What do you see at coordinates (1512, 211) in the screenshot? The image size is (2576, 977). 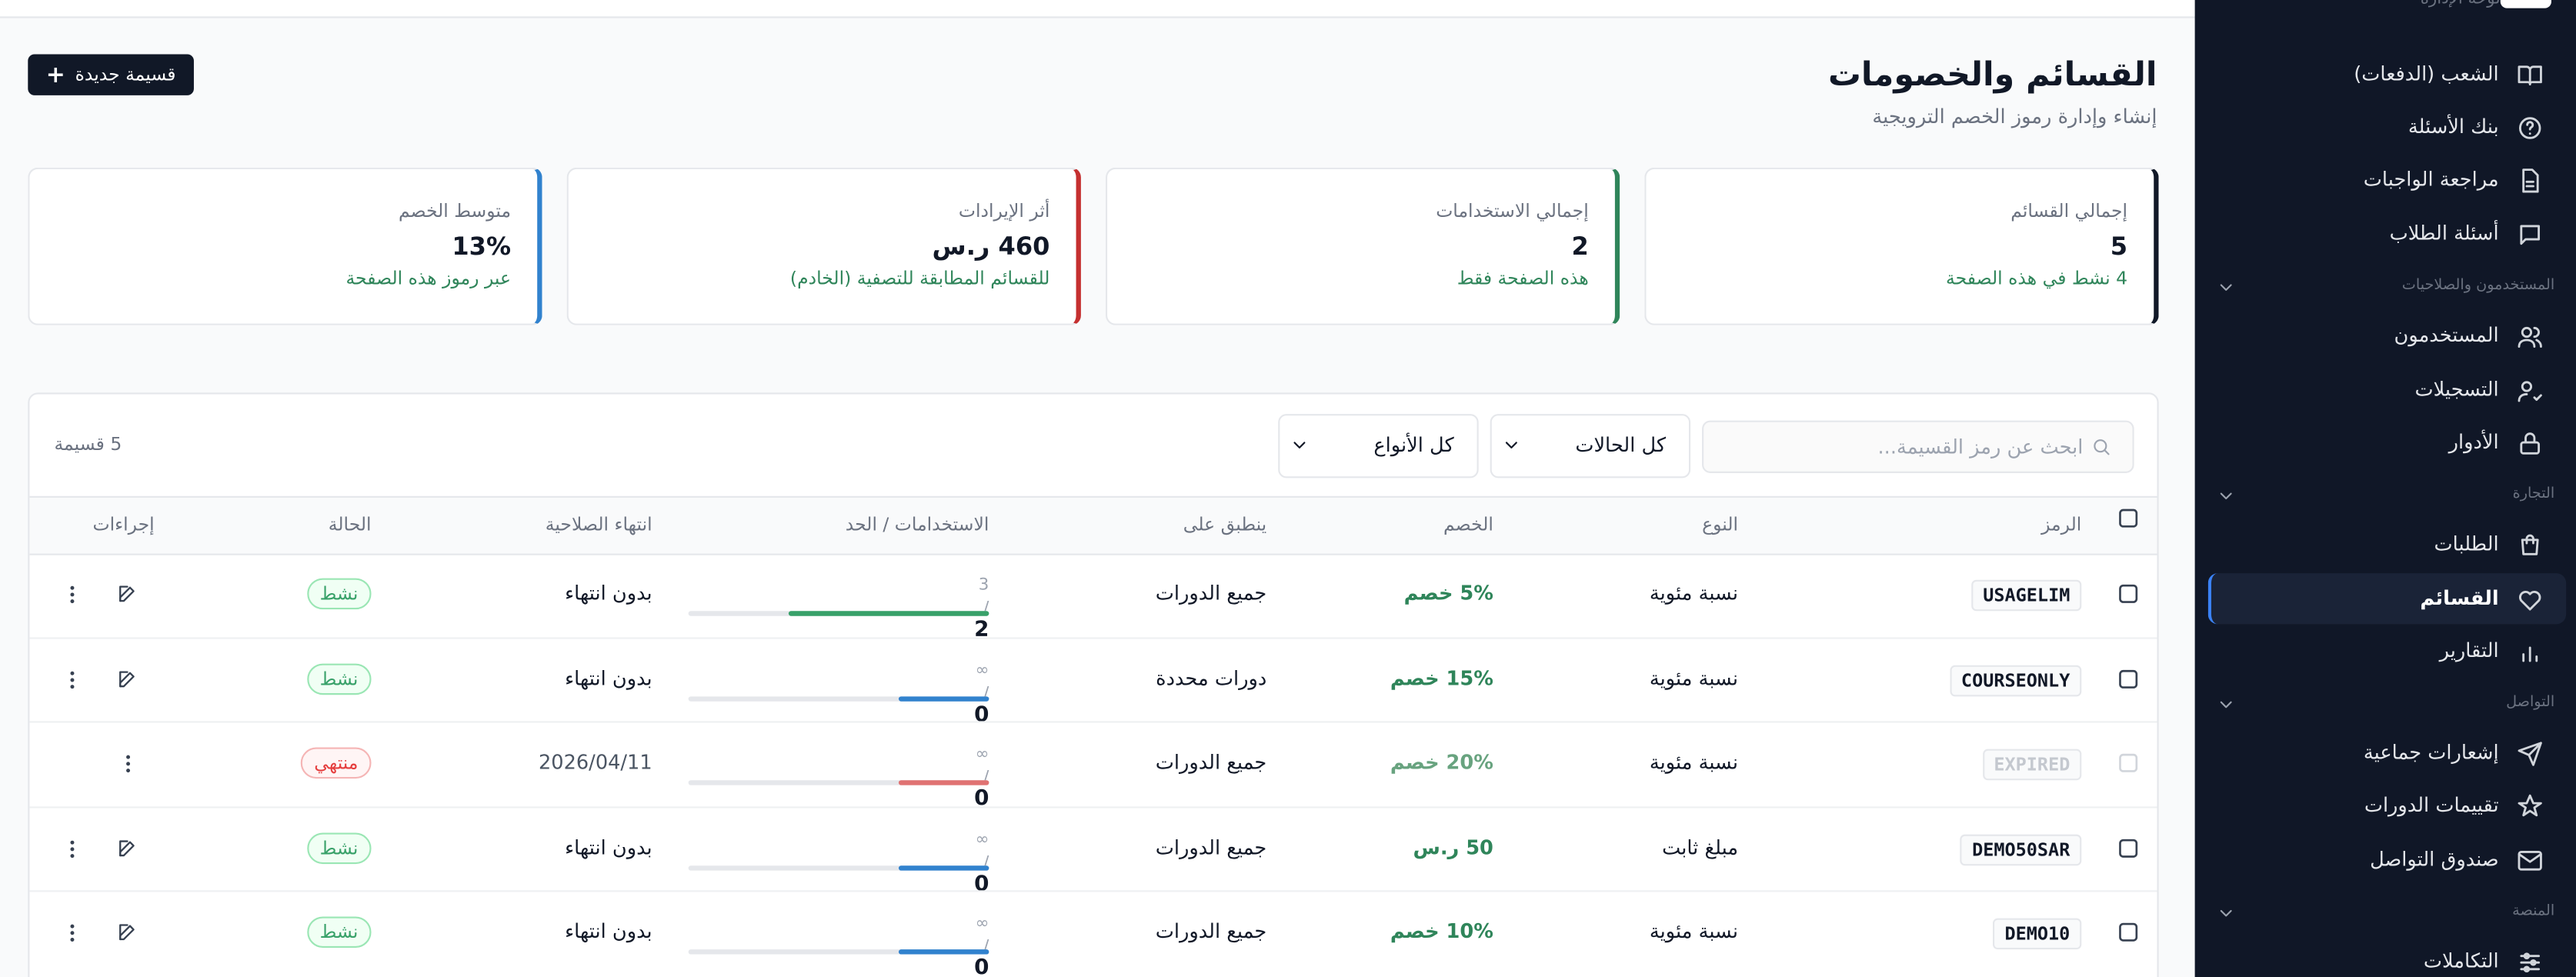 I see `stat-label: إجمالي الاستخدامات` at bounding box center [1512, 211].